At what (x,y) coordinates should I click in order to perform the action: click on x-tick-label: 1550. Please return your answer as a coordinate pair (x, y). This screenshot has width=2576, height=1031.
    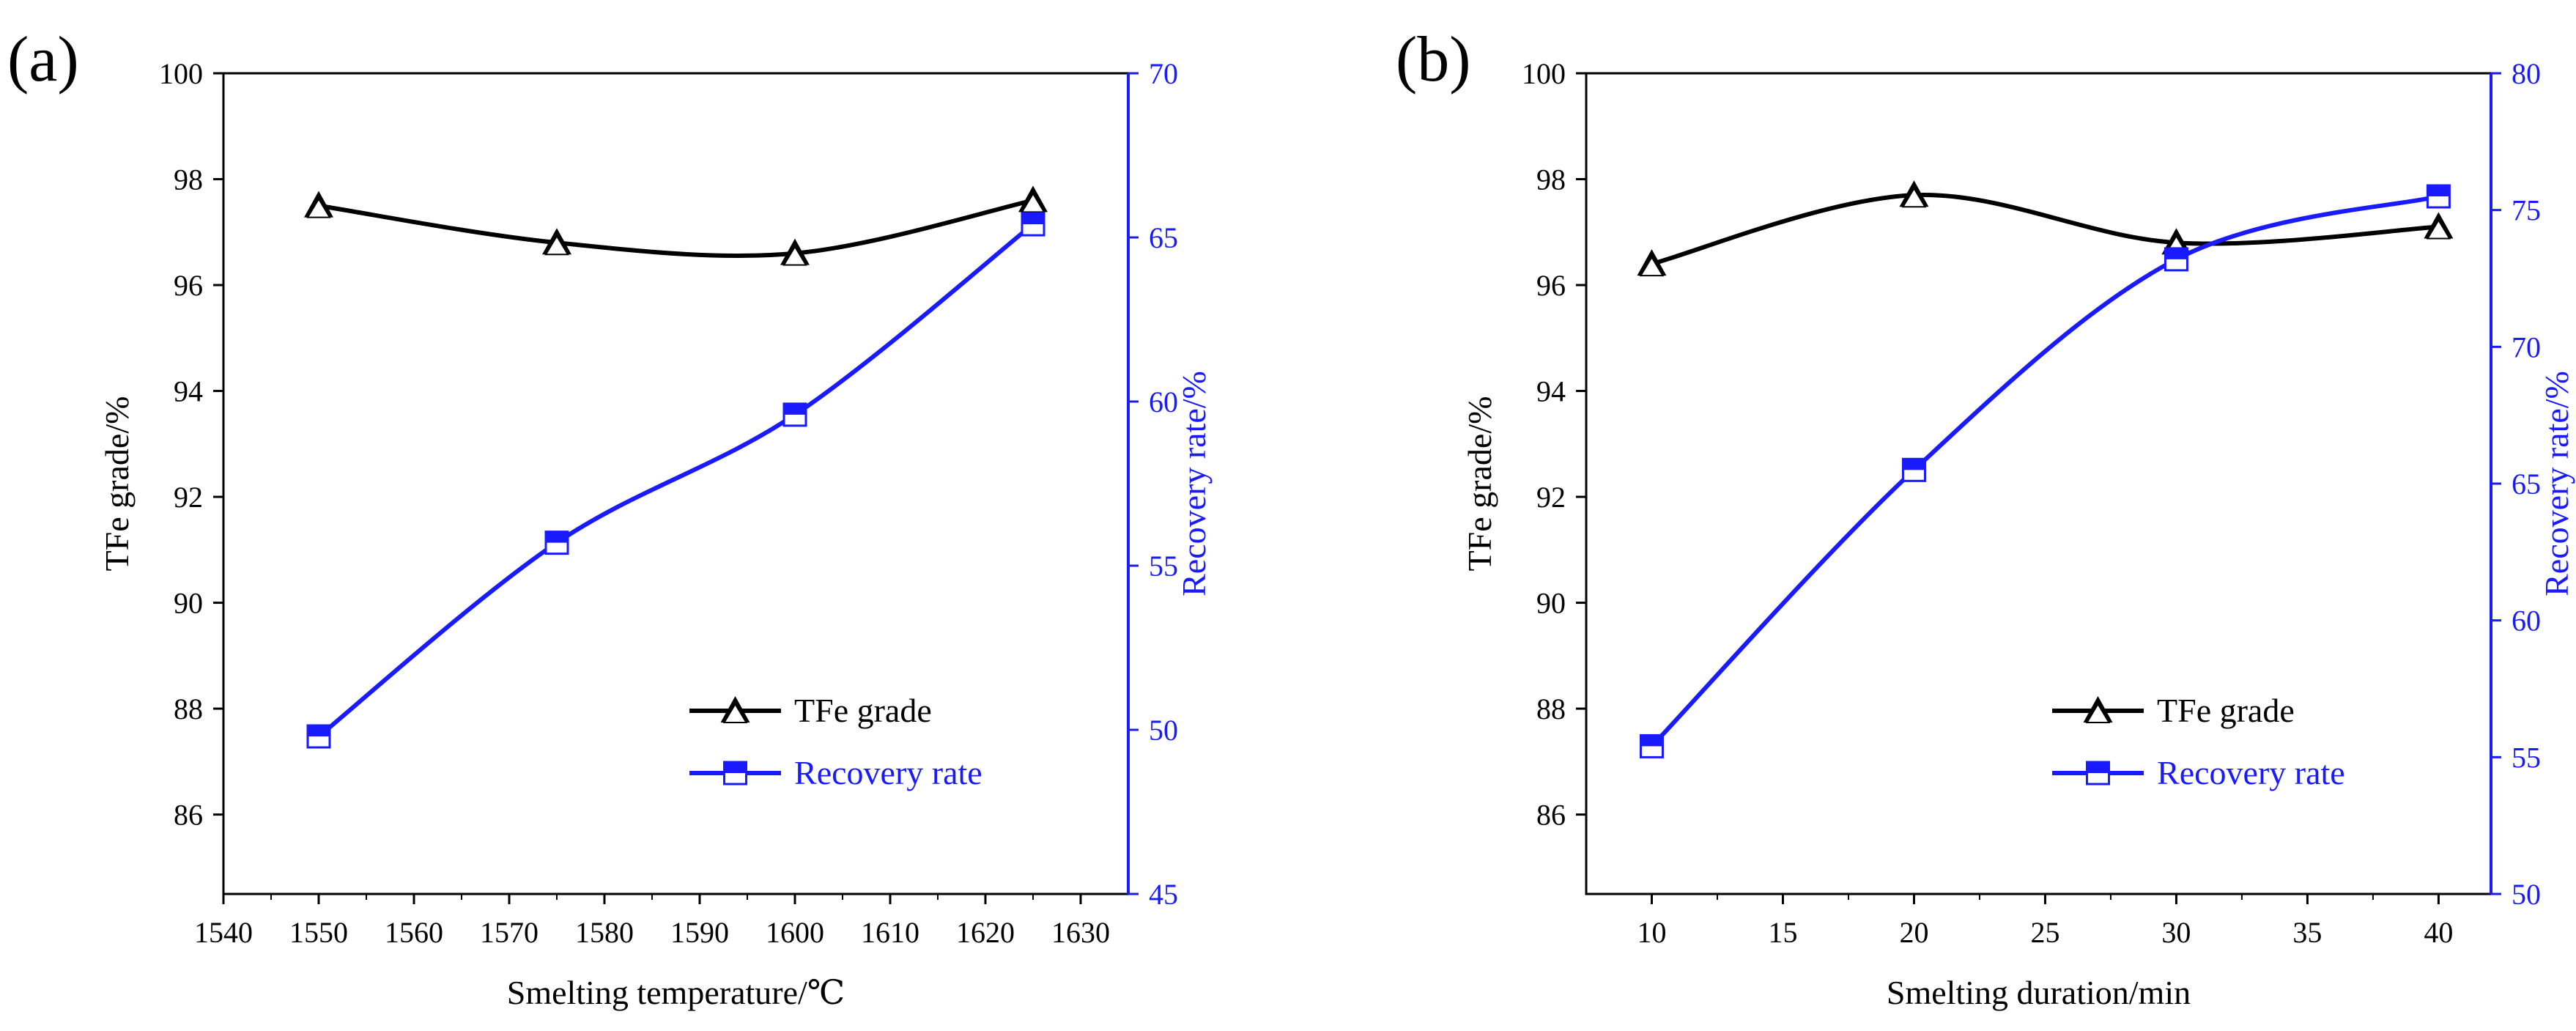
    Looking at the image, I should click on (318, 932).